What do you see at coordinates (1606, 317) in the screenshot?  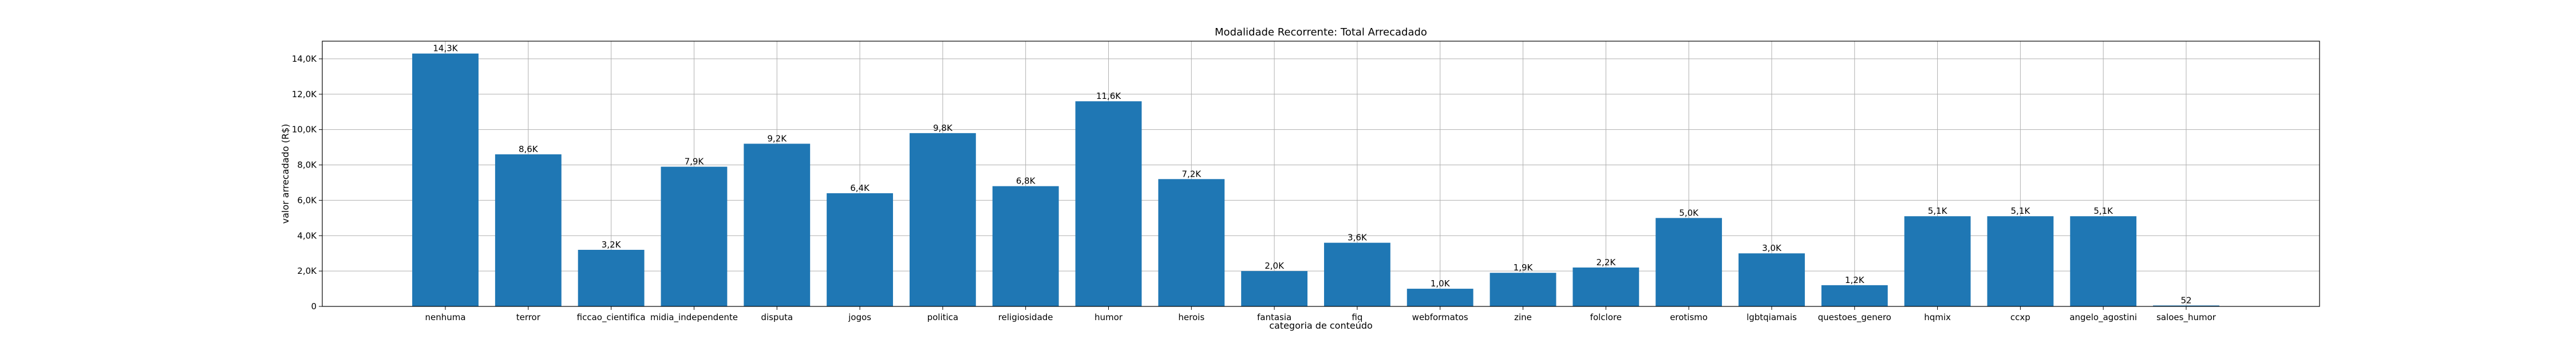 I see `x-tick-label: folclore` at bounding box center [1606, 317].